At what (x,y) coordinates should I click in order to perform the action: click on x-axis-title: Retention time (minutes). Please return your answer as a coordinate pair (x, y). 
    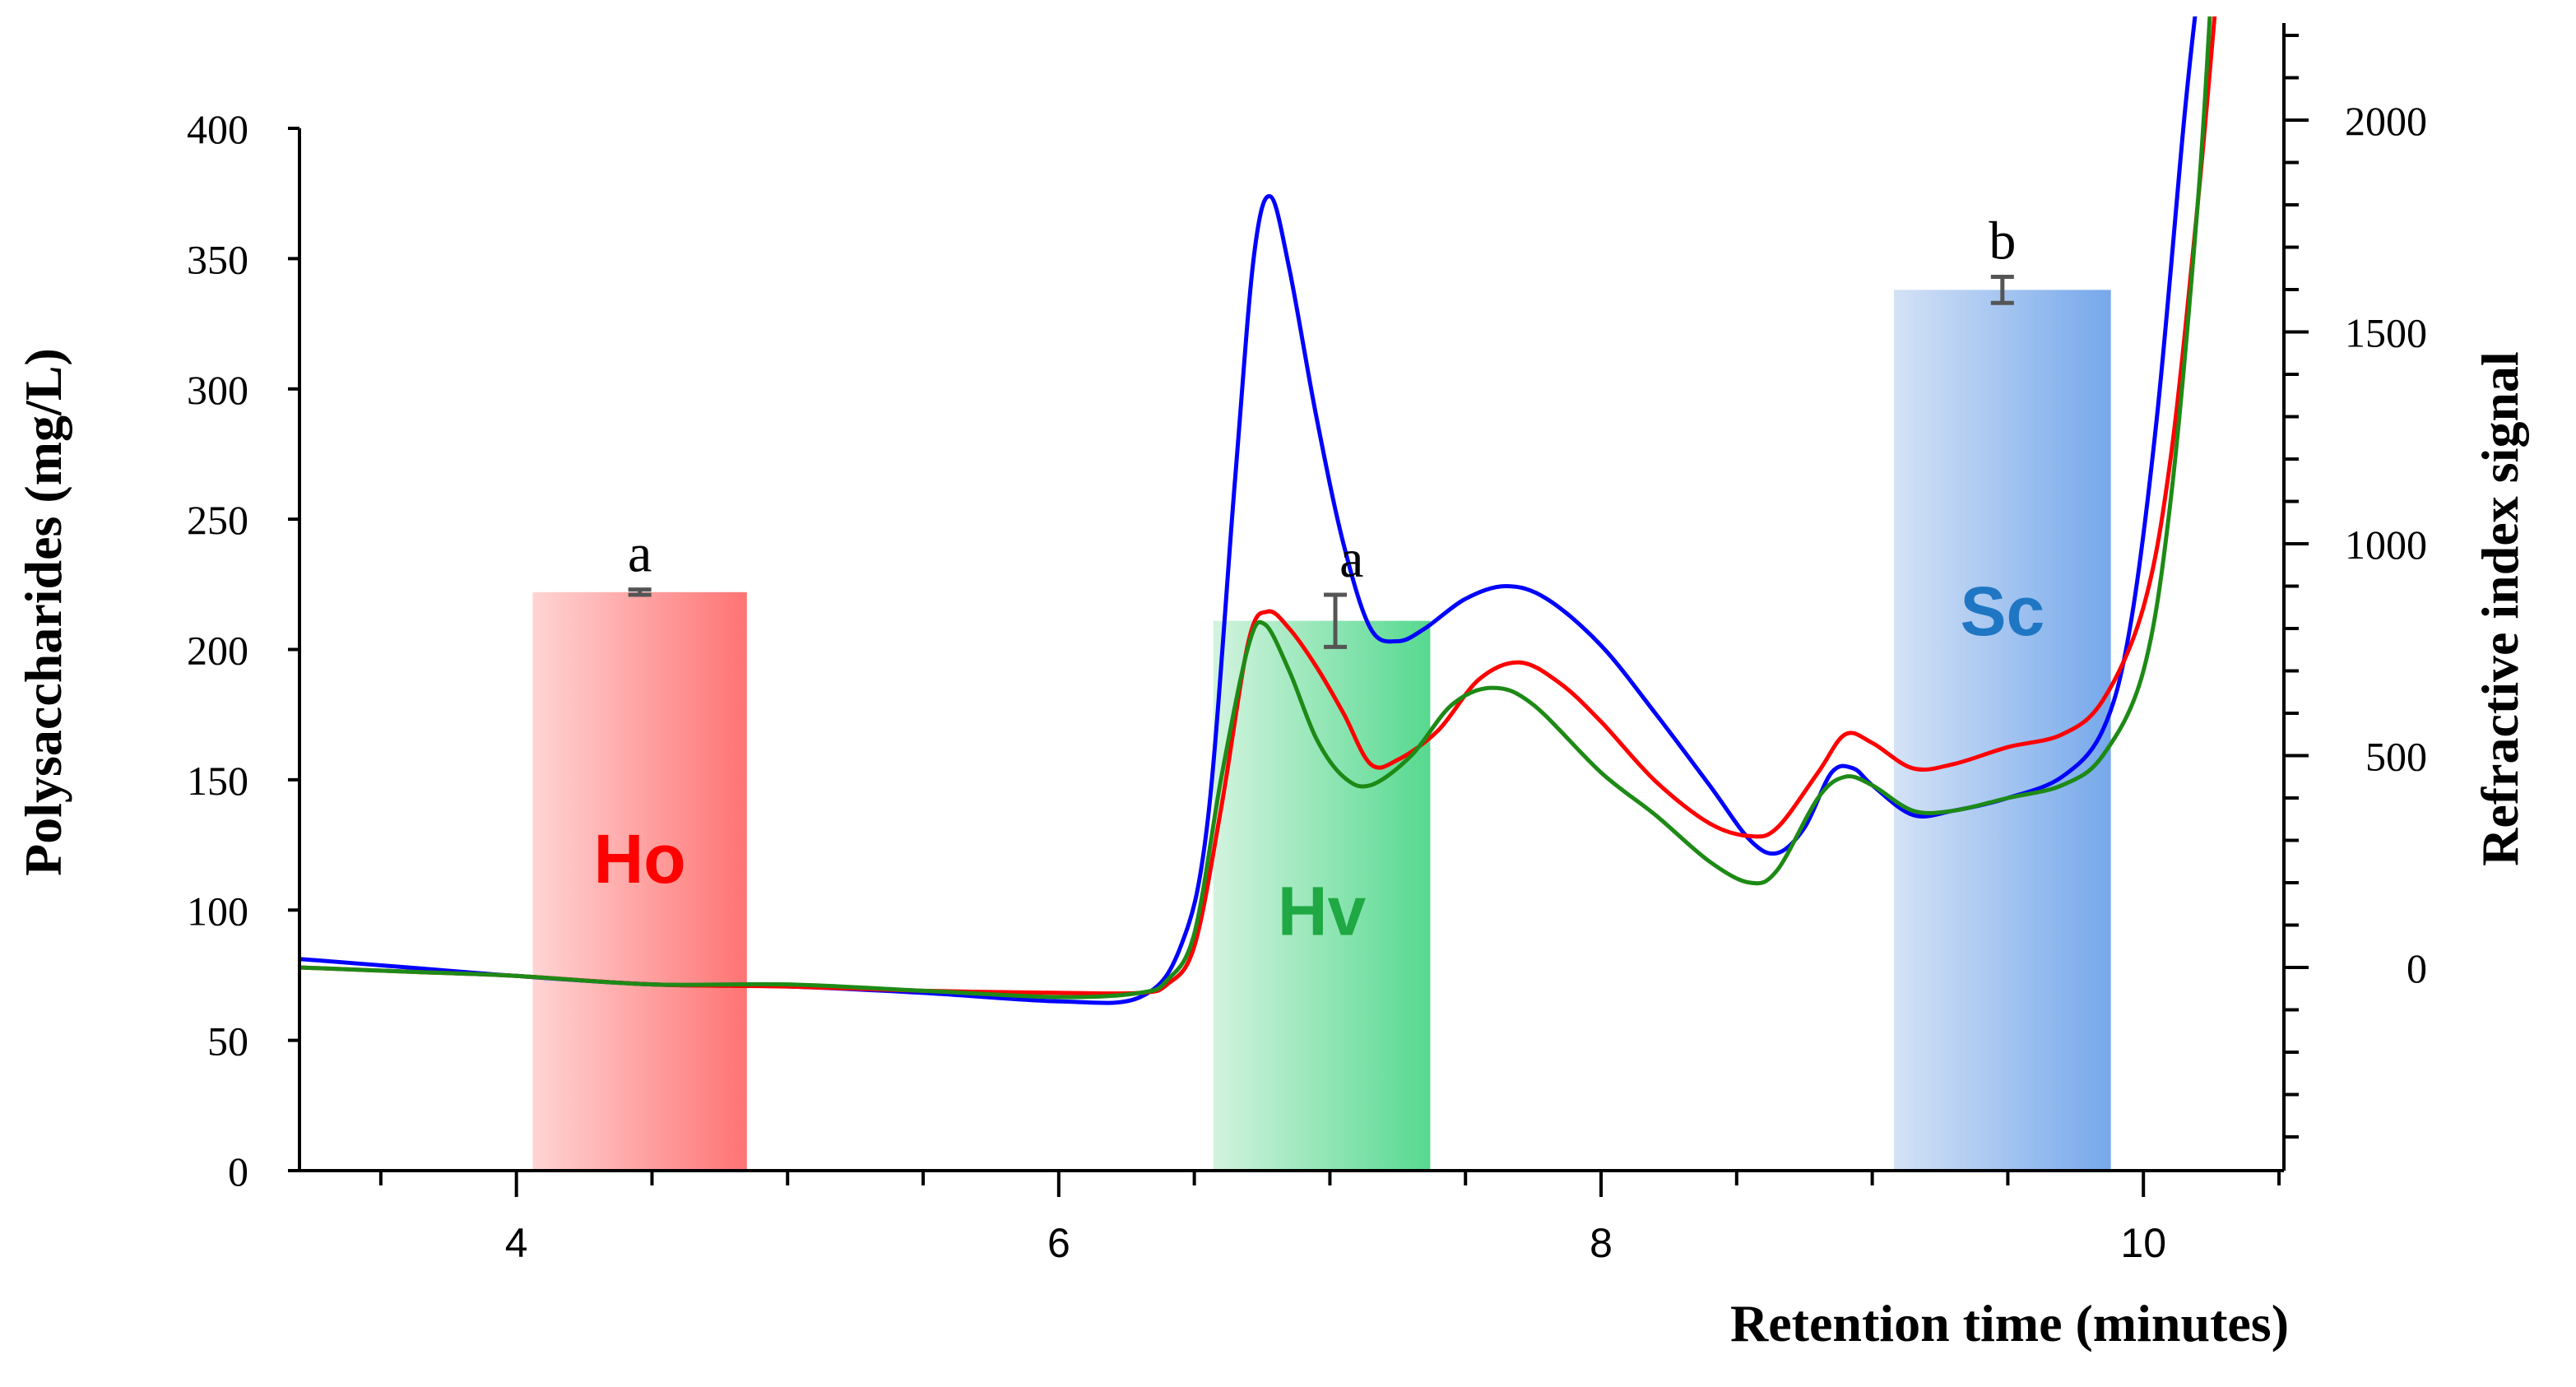
    Looking at the image, I should click on (2010, 1323).